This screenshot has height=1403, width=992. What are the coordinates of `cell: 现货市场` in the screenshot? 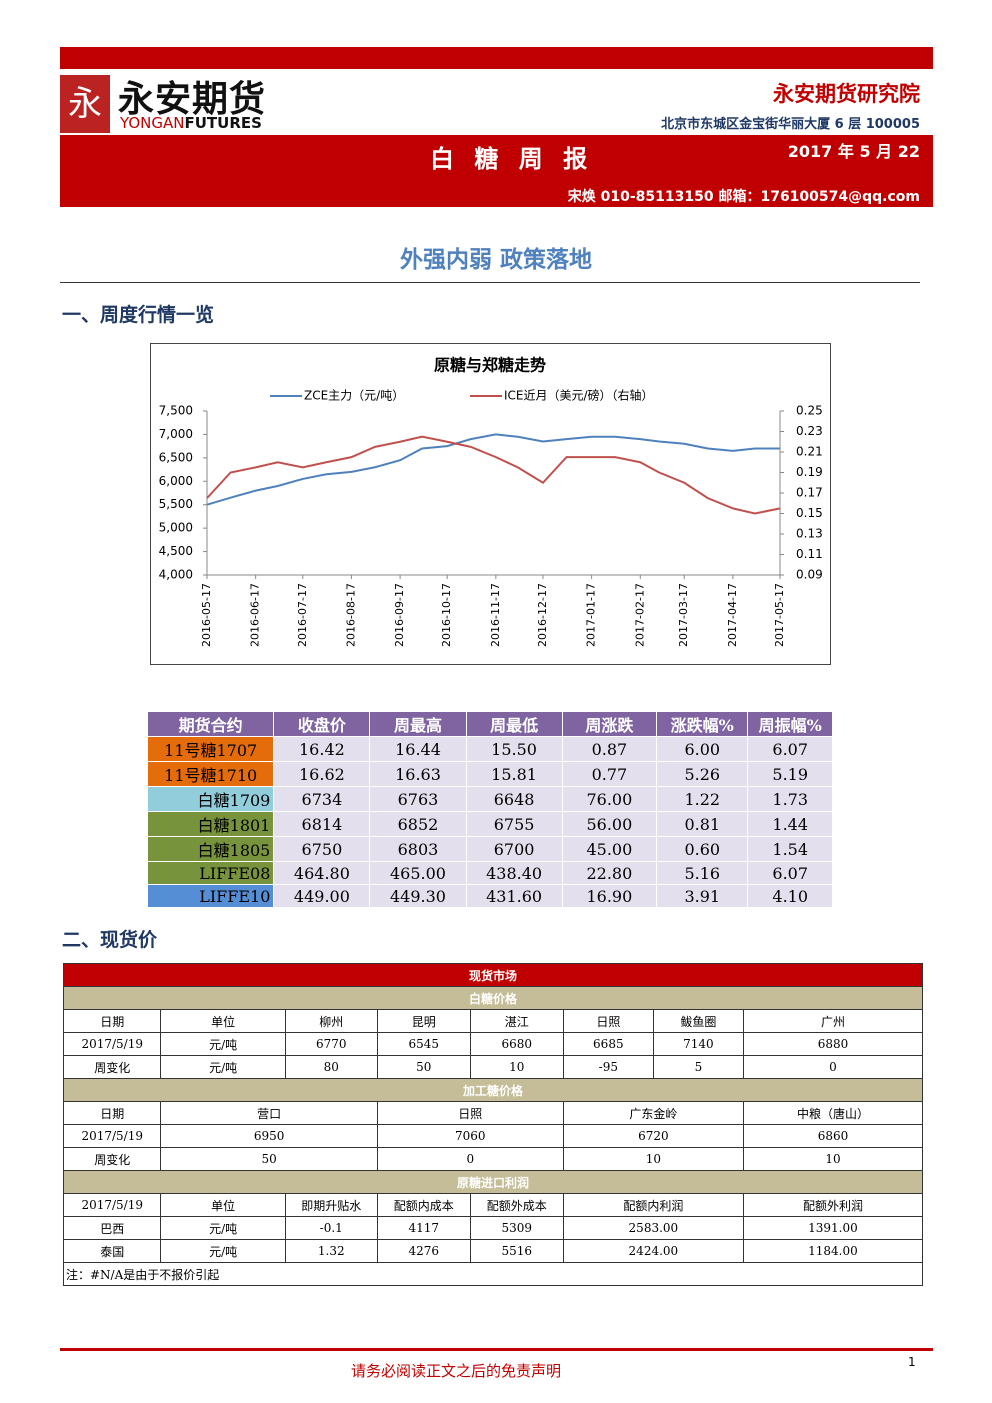 It's located at (493, 975).